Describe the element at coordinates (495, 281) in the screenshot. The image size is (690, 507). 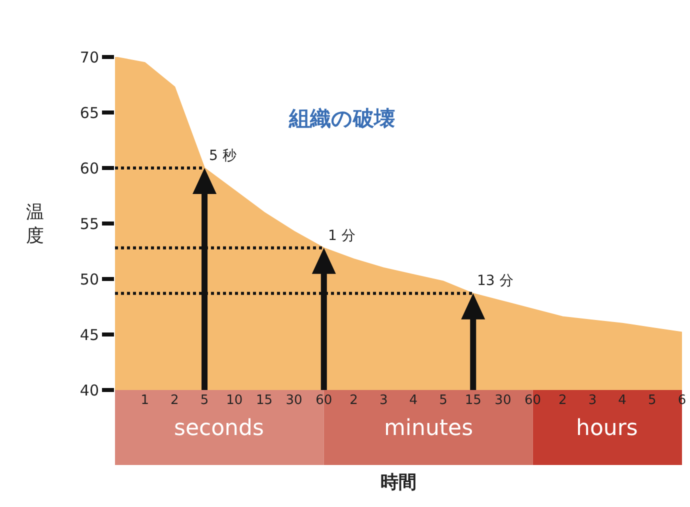
I see `ref-line-label: 13 分` at that location.